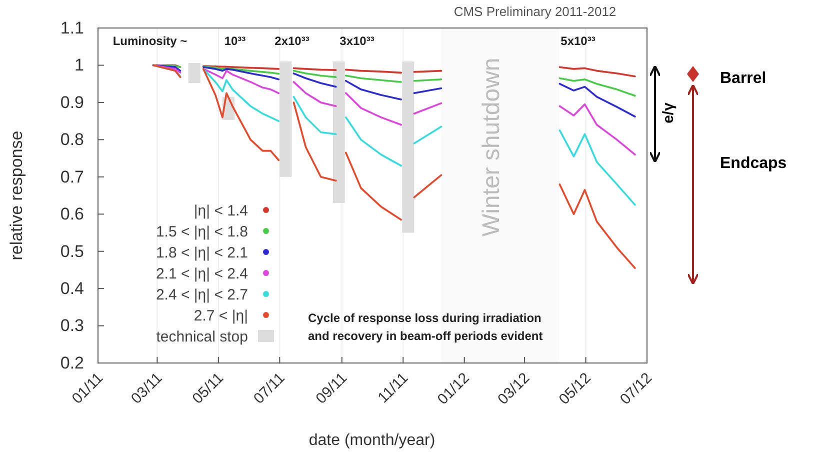 Image resolution: width=837 pixels, height=453 pixels. What do you see at coordinates (425, 327) in the screenshot?
I see `annotation: Cycle of response loss during irradiation and recovery in beam-off periods evident` at bounding box center [425, 327].